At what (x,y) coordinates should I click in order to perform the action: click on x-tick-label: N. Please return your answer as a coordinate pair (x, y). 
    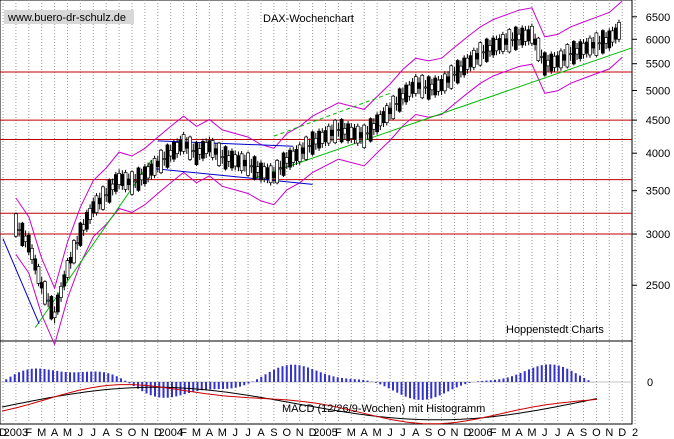
    Looking at the image, I should click on (609, 433).